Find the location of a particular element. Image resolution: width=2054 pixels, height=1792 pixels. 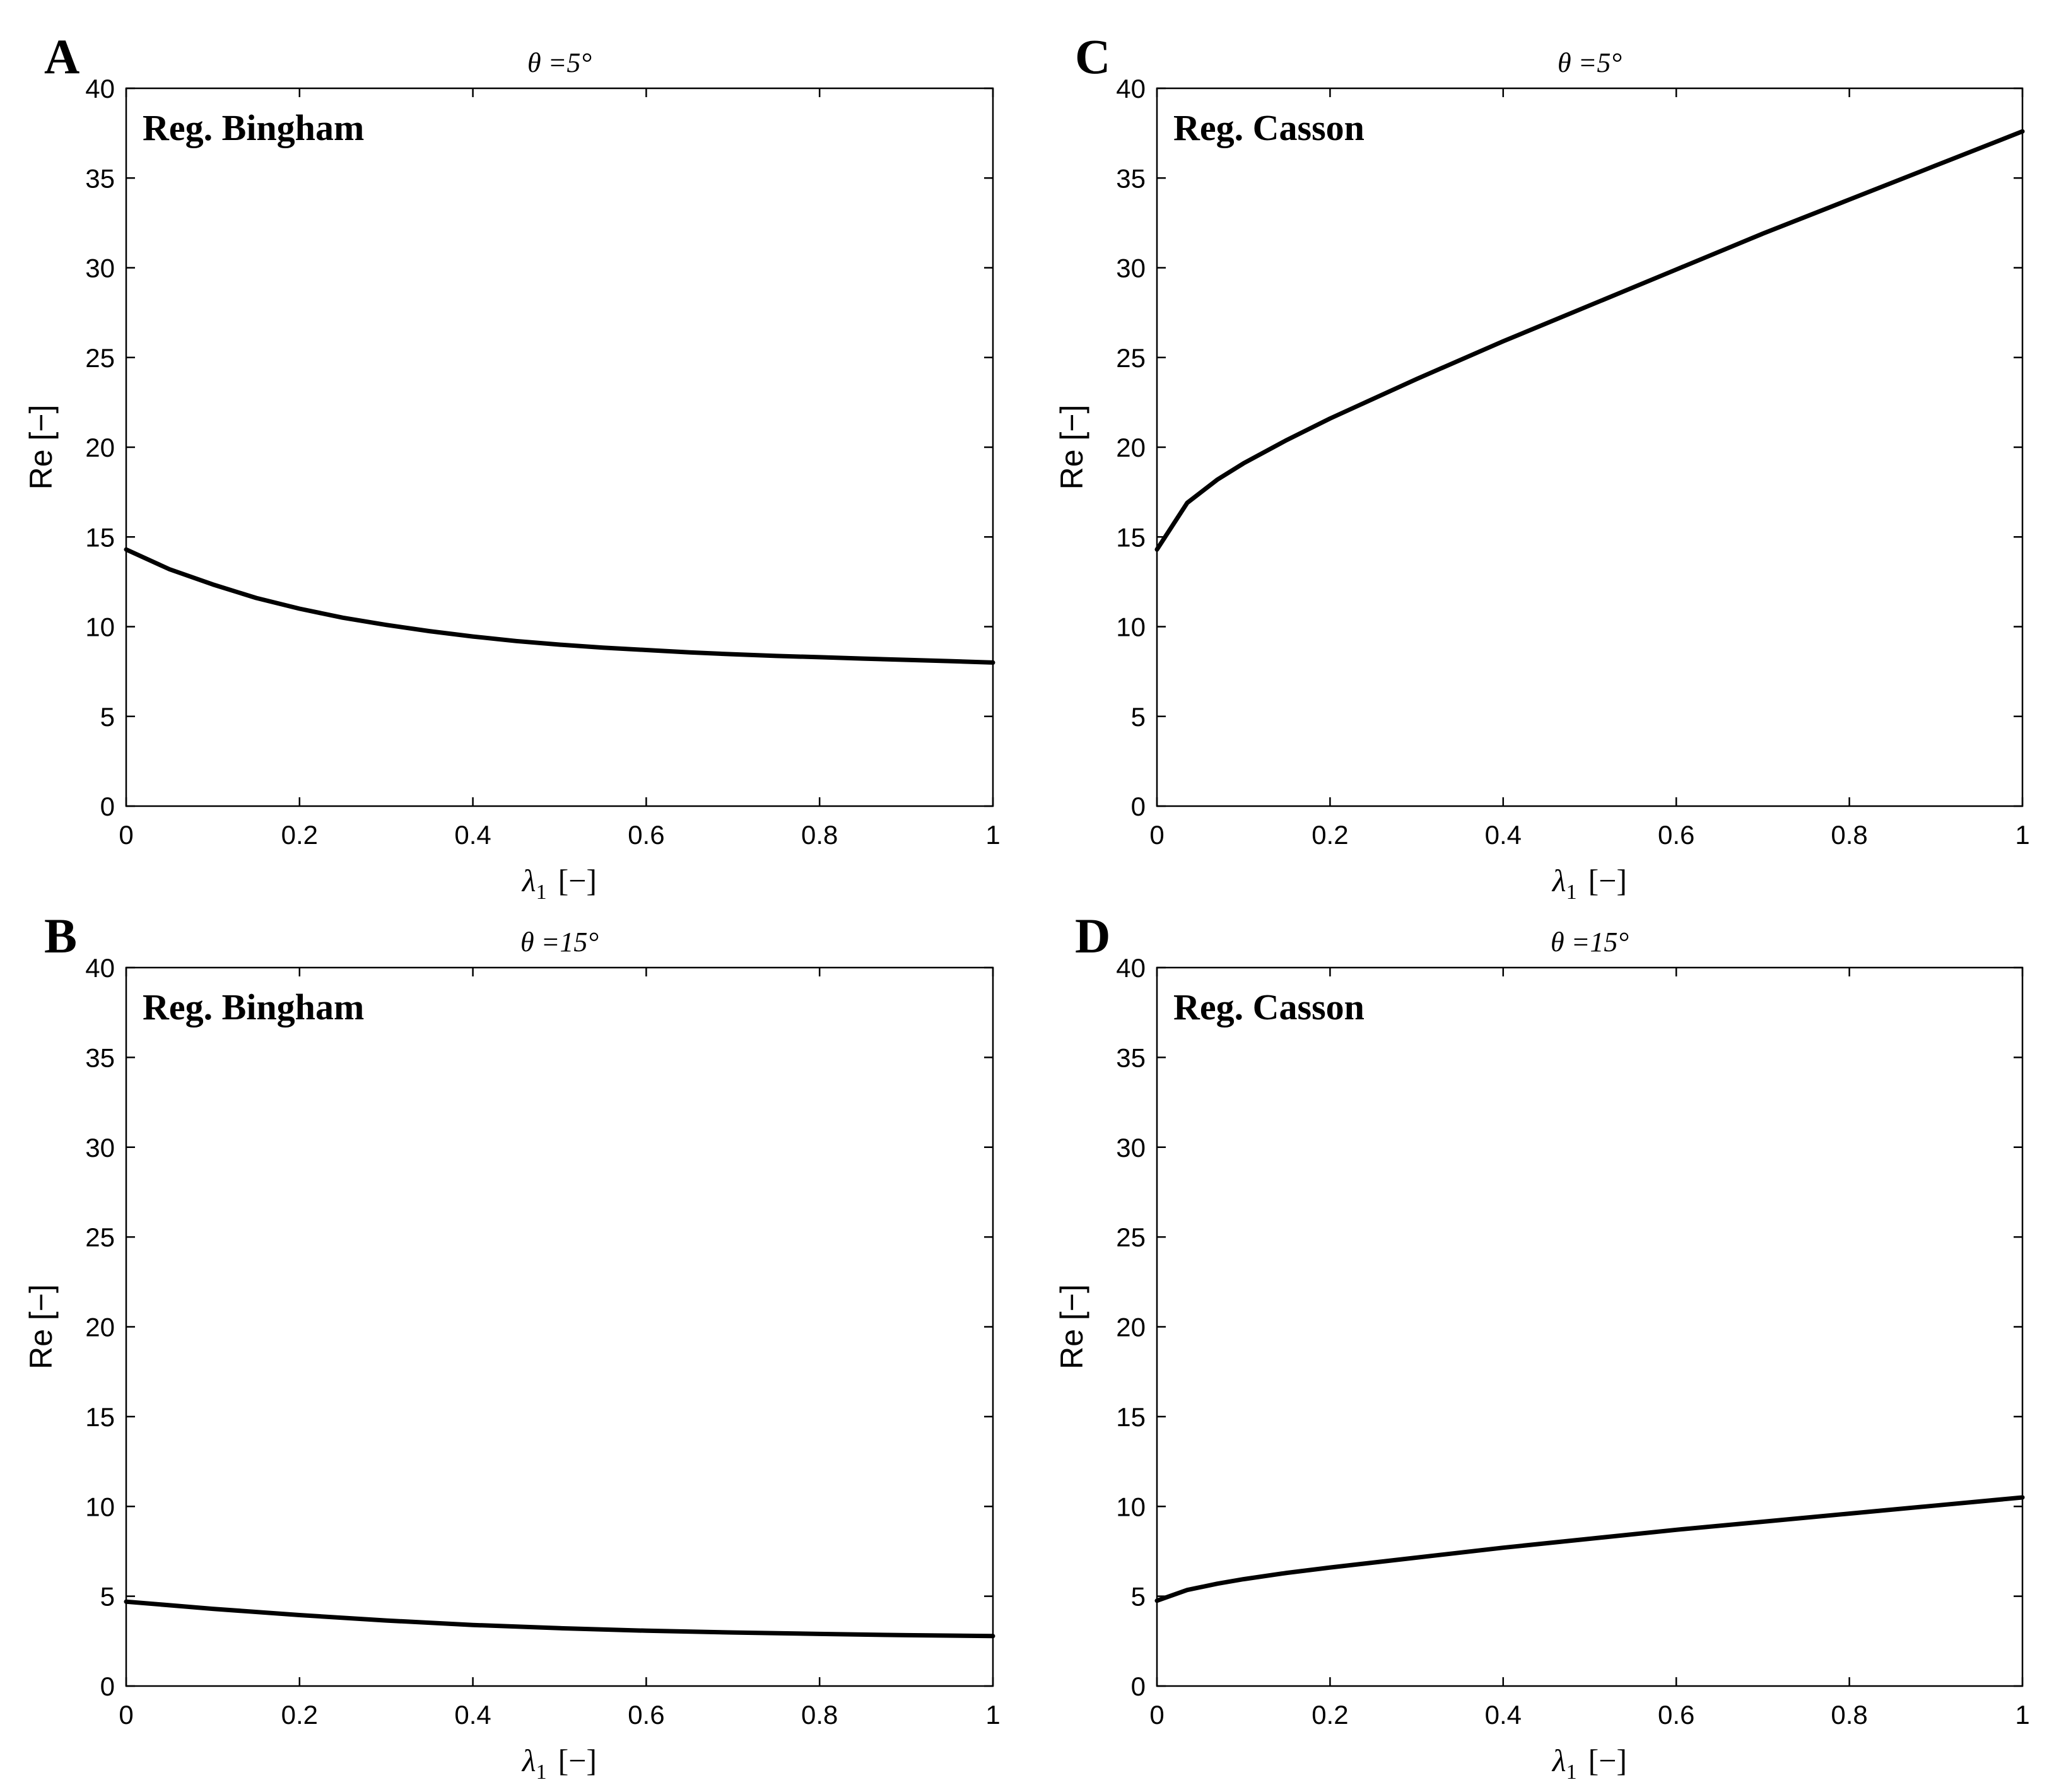

panel-letter: B is located at coordinates (60, 935).